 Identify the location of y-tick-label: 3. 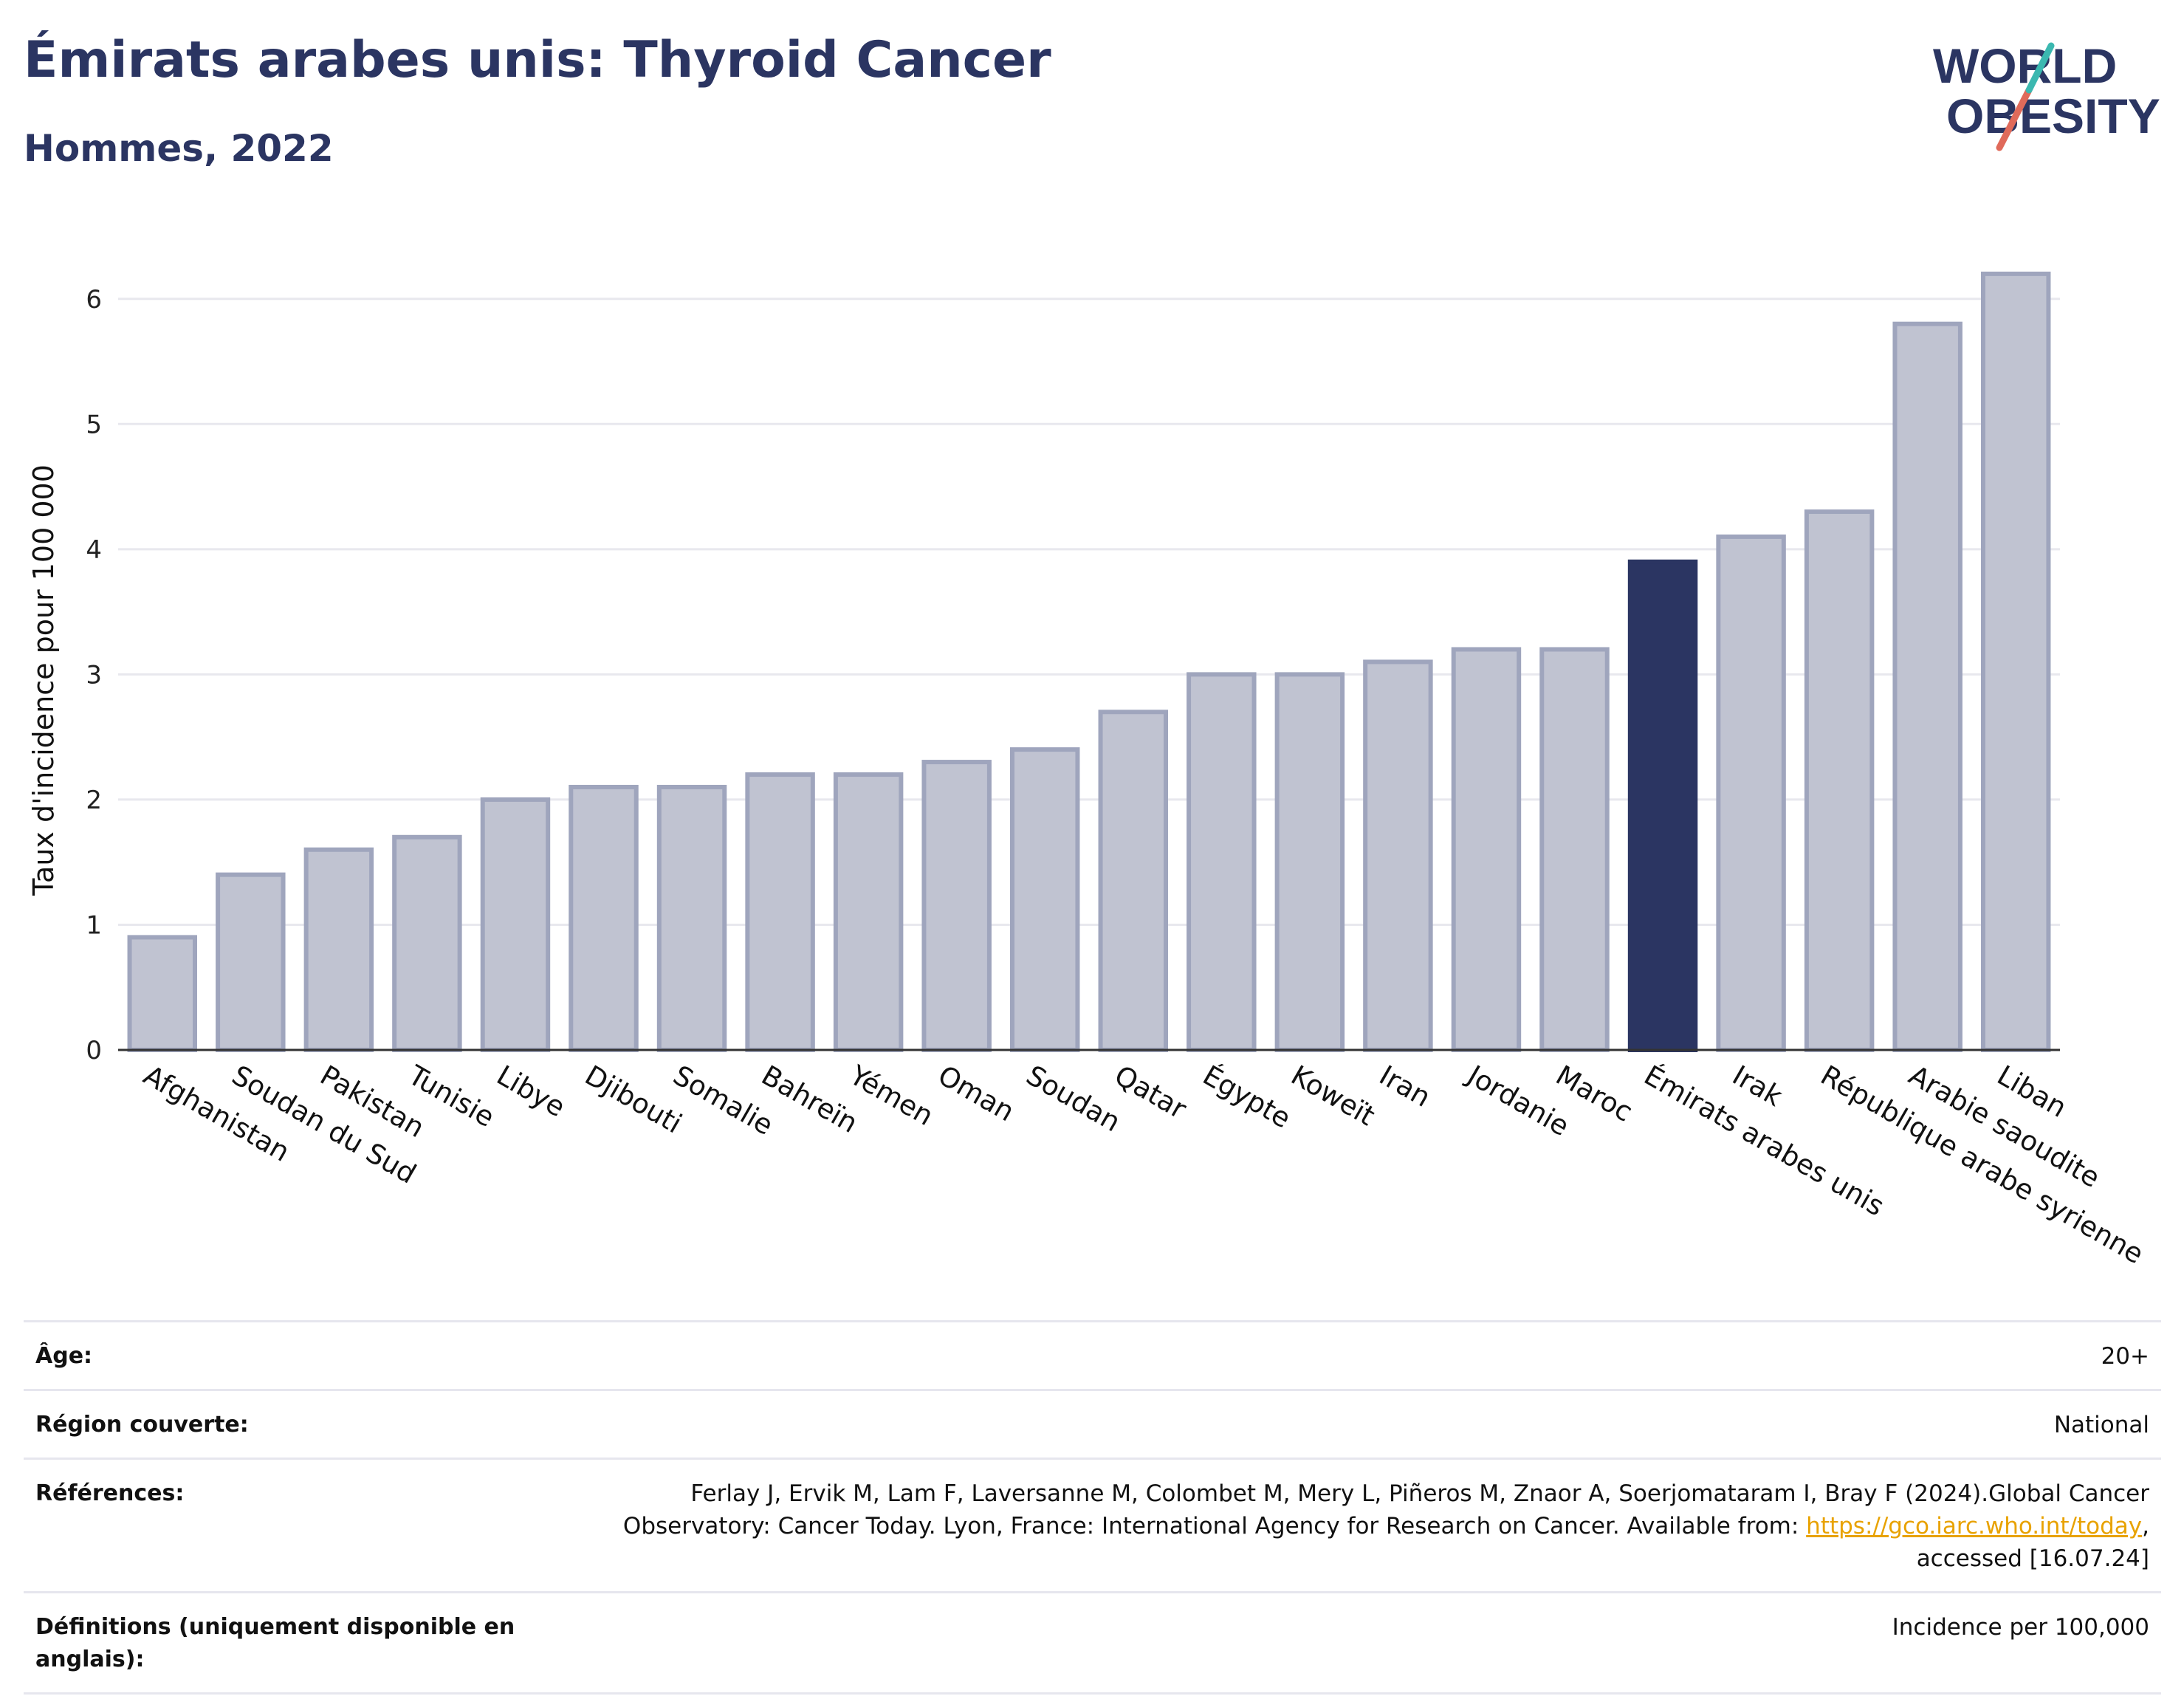
(94, 675).